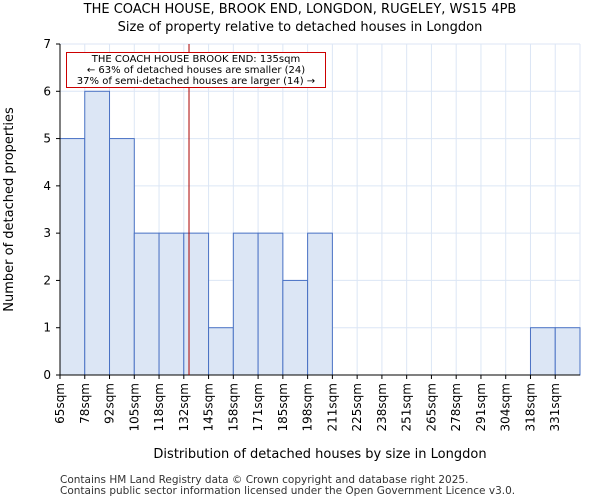 The image size is (600, 500). Describe the element at coordinates (47, 91) in the screenshot. I see `y-tick-label: 6` at that location.